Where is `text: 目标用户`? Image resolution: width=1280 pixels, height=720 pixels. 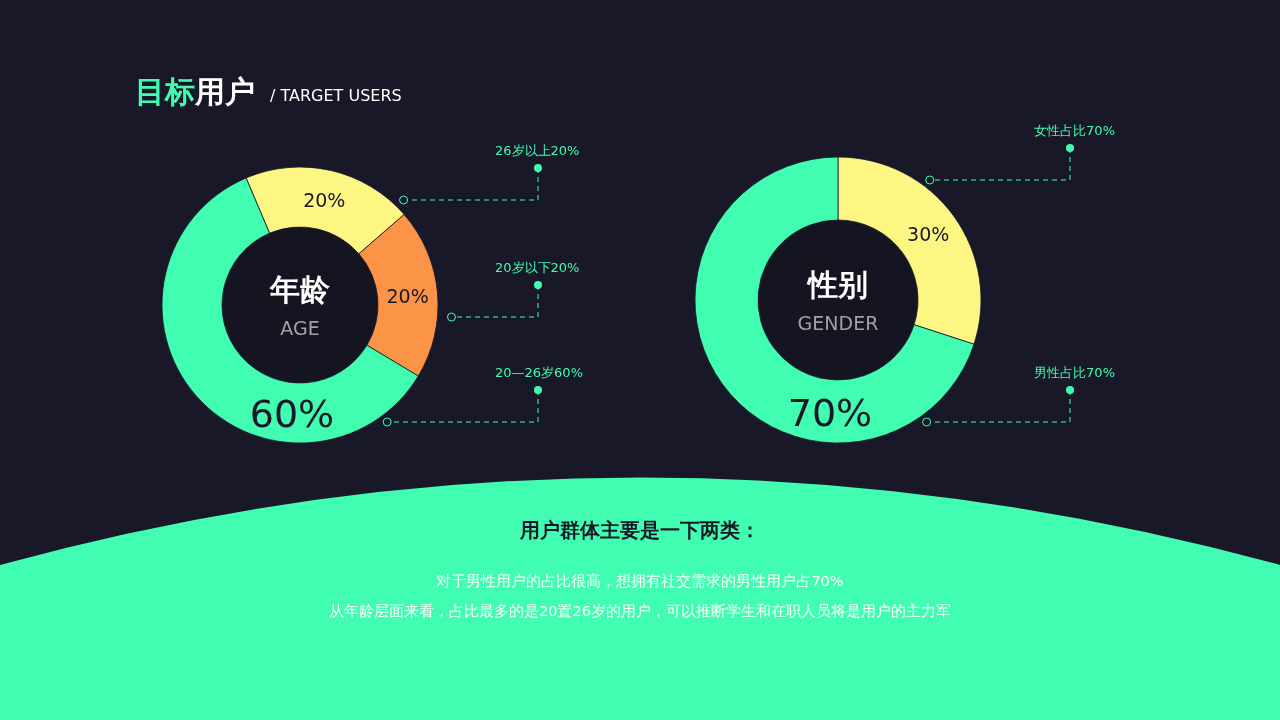 text: 目标用户 is located at coordinates (195, 91).